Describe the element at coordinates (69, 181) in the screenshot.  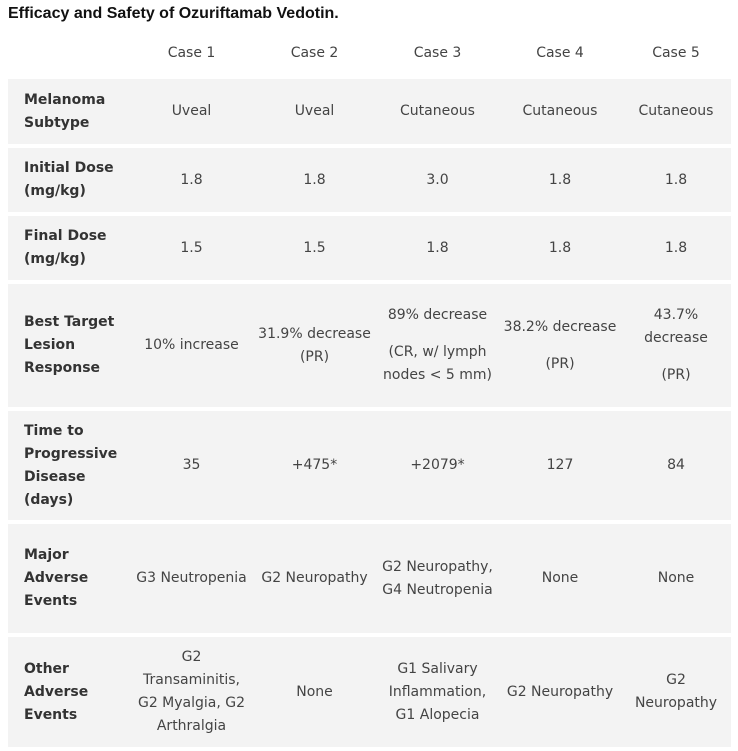
I see `row-label: Initial Dose (mg/kg)` at that location.